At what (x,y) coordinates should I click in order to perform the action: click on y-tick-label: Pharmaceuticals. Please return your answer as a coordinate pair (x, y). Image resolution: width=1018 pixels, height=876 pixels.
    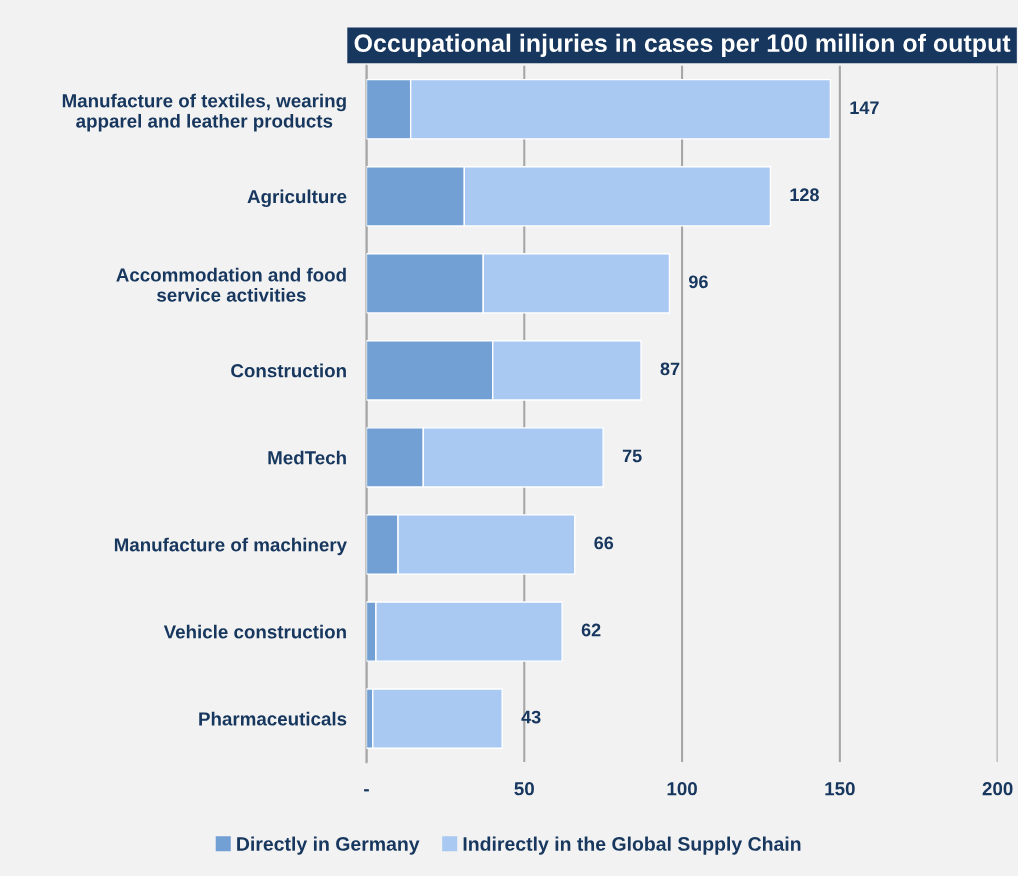
    Looking at the image, I should click on (273, 718).